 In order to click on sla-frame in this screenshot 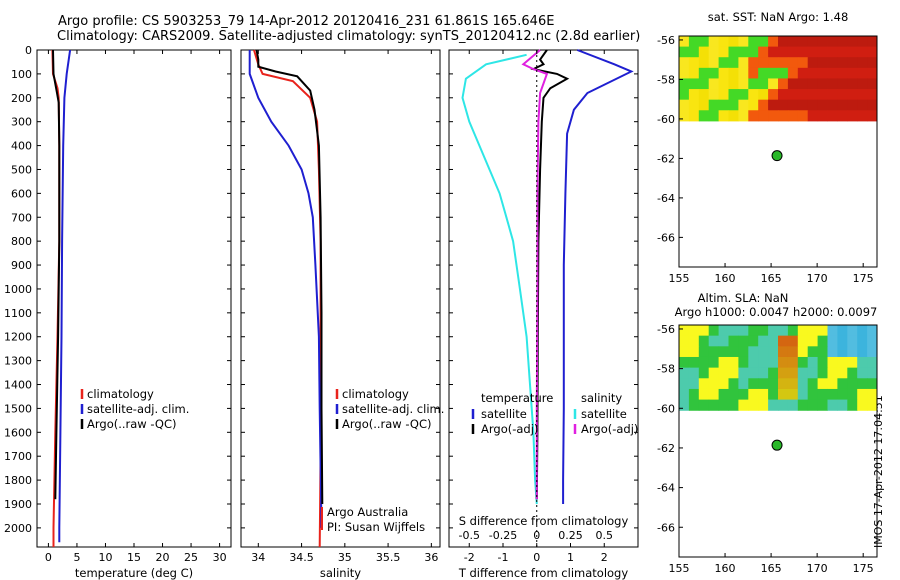, I will do `click(778, 441)`.